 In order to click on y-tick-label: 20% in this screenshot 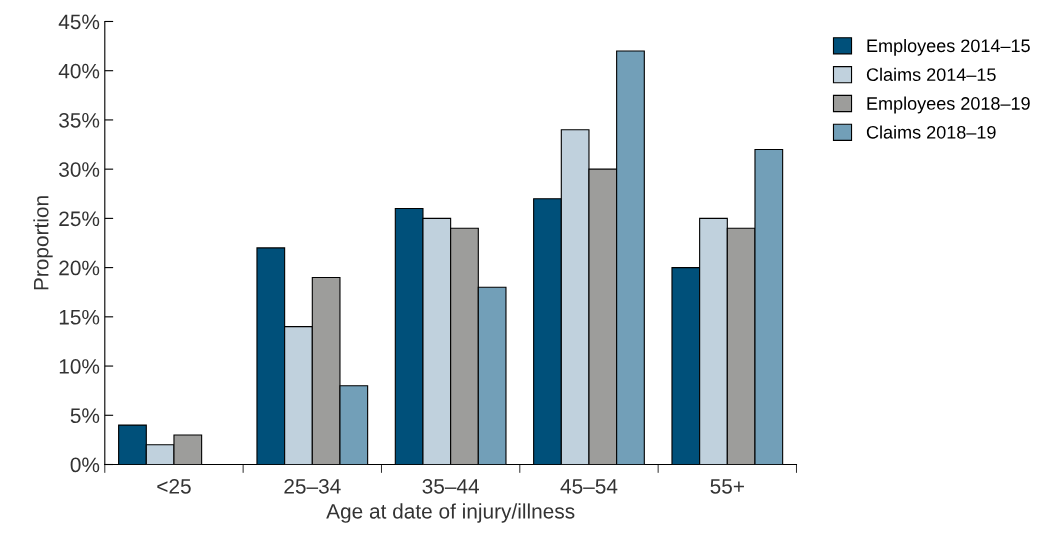, I will do `click(79, 268)`.